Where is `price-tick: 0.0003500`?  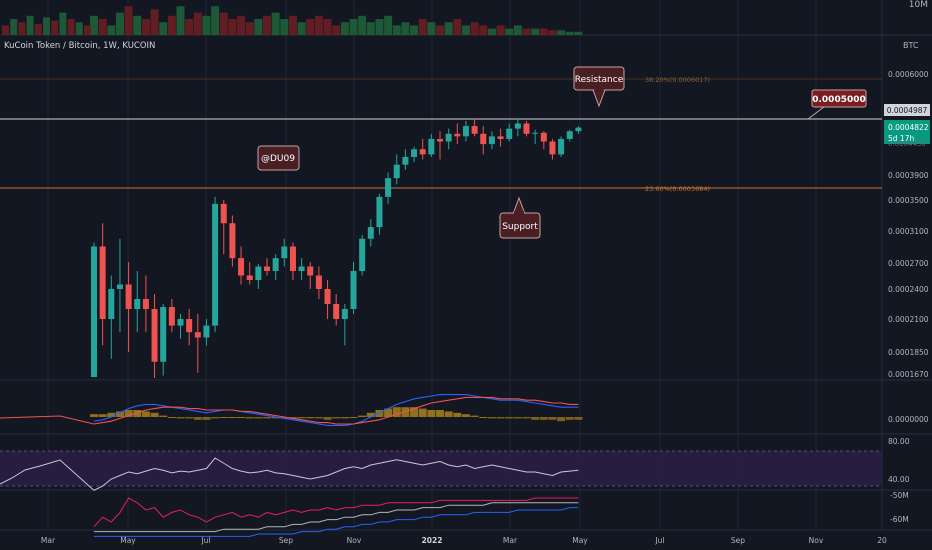 price-tick: 0.0003500 is located at coordinates (908, 200).